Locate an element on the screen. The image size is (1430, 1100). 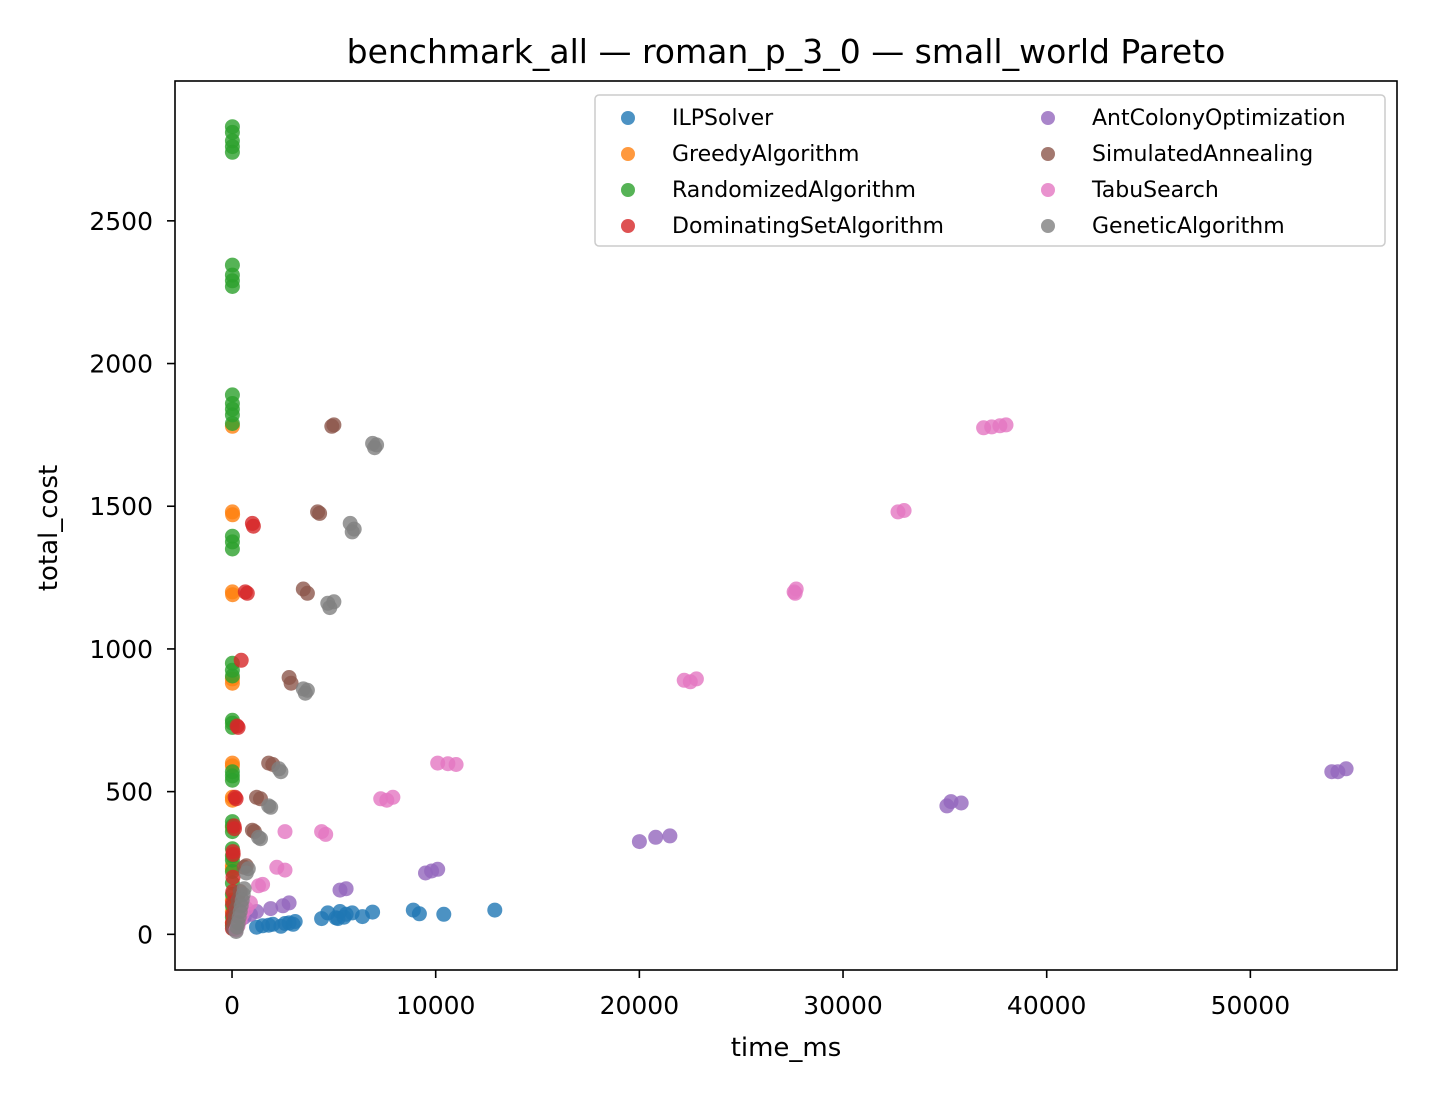
series-AntColonyOptimization is located at coordinates (790, 849).